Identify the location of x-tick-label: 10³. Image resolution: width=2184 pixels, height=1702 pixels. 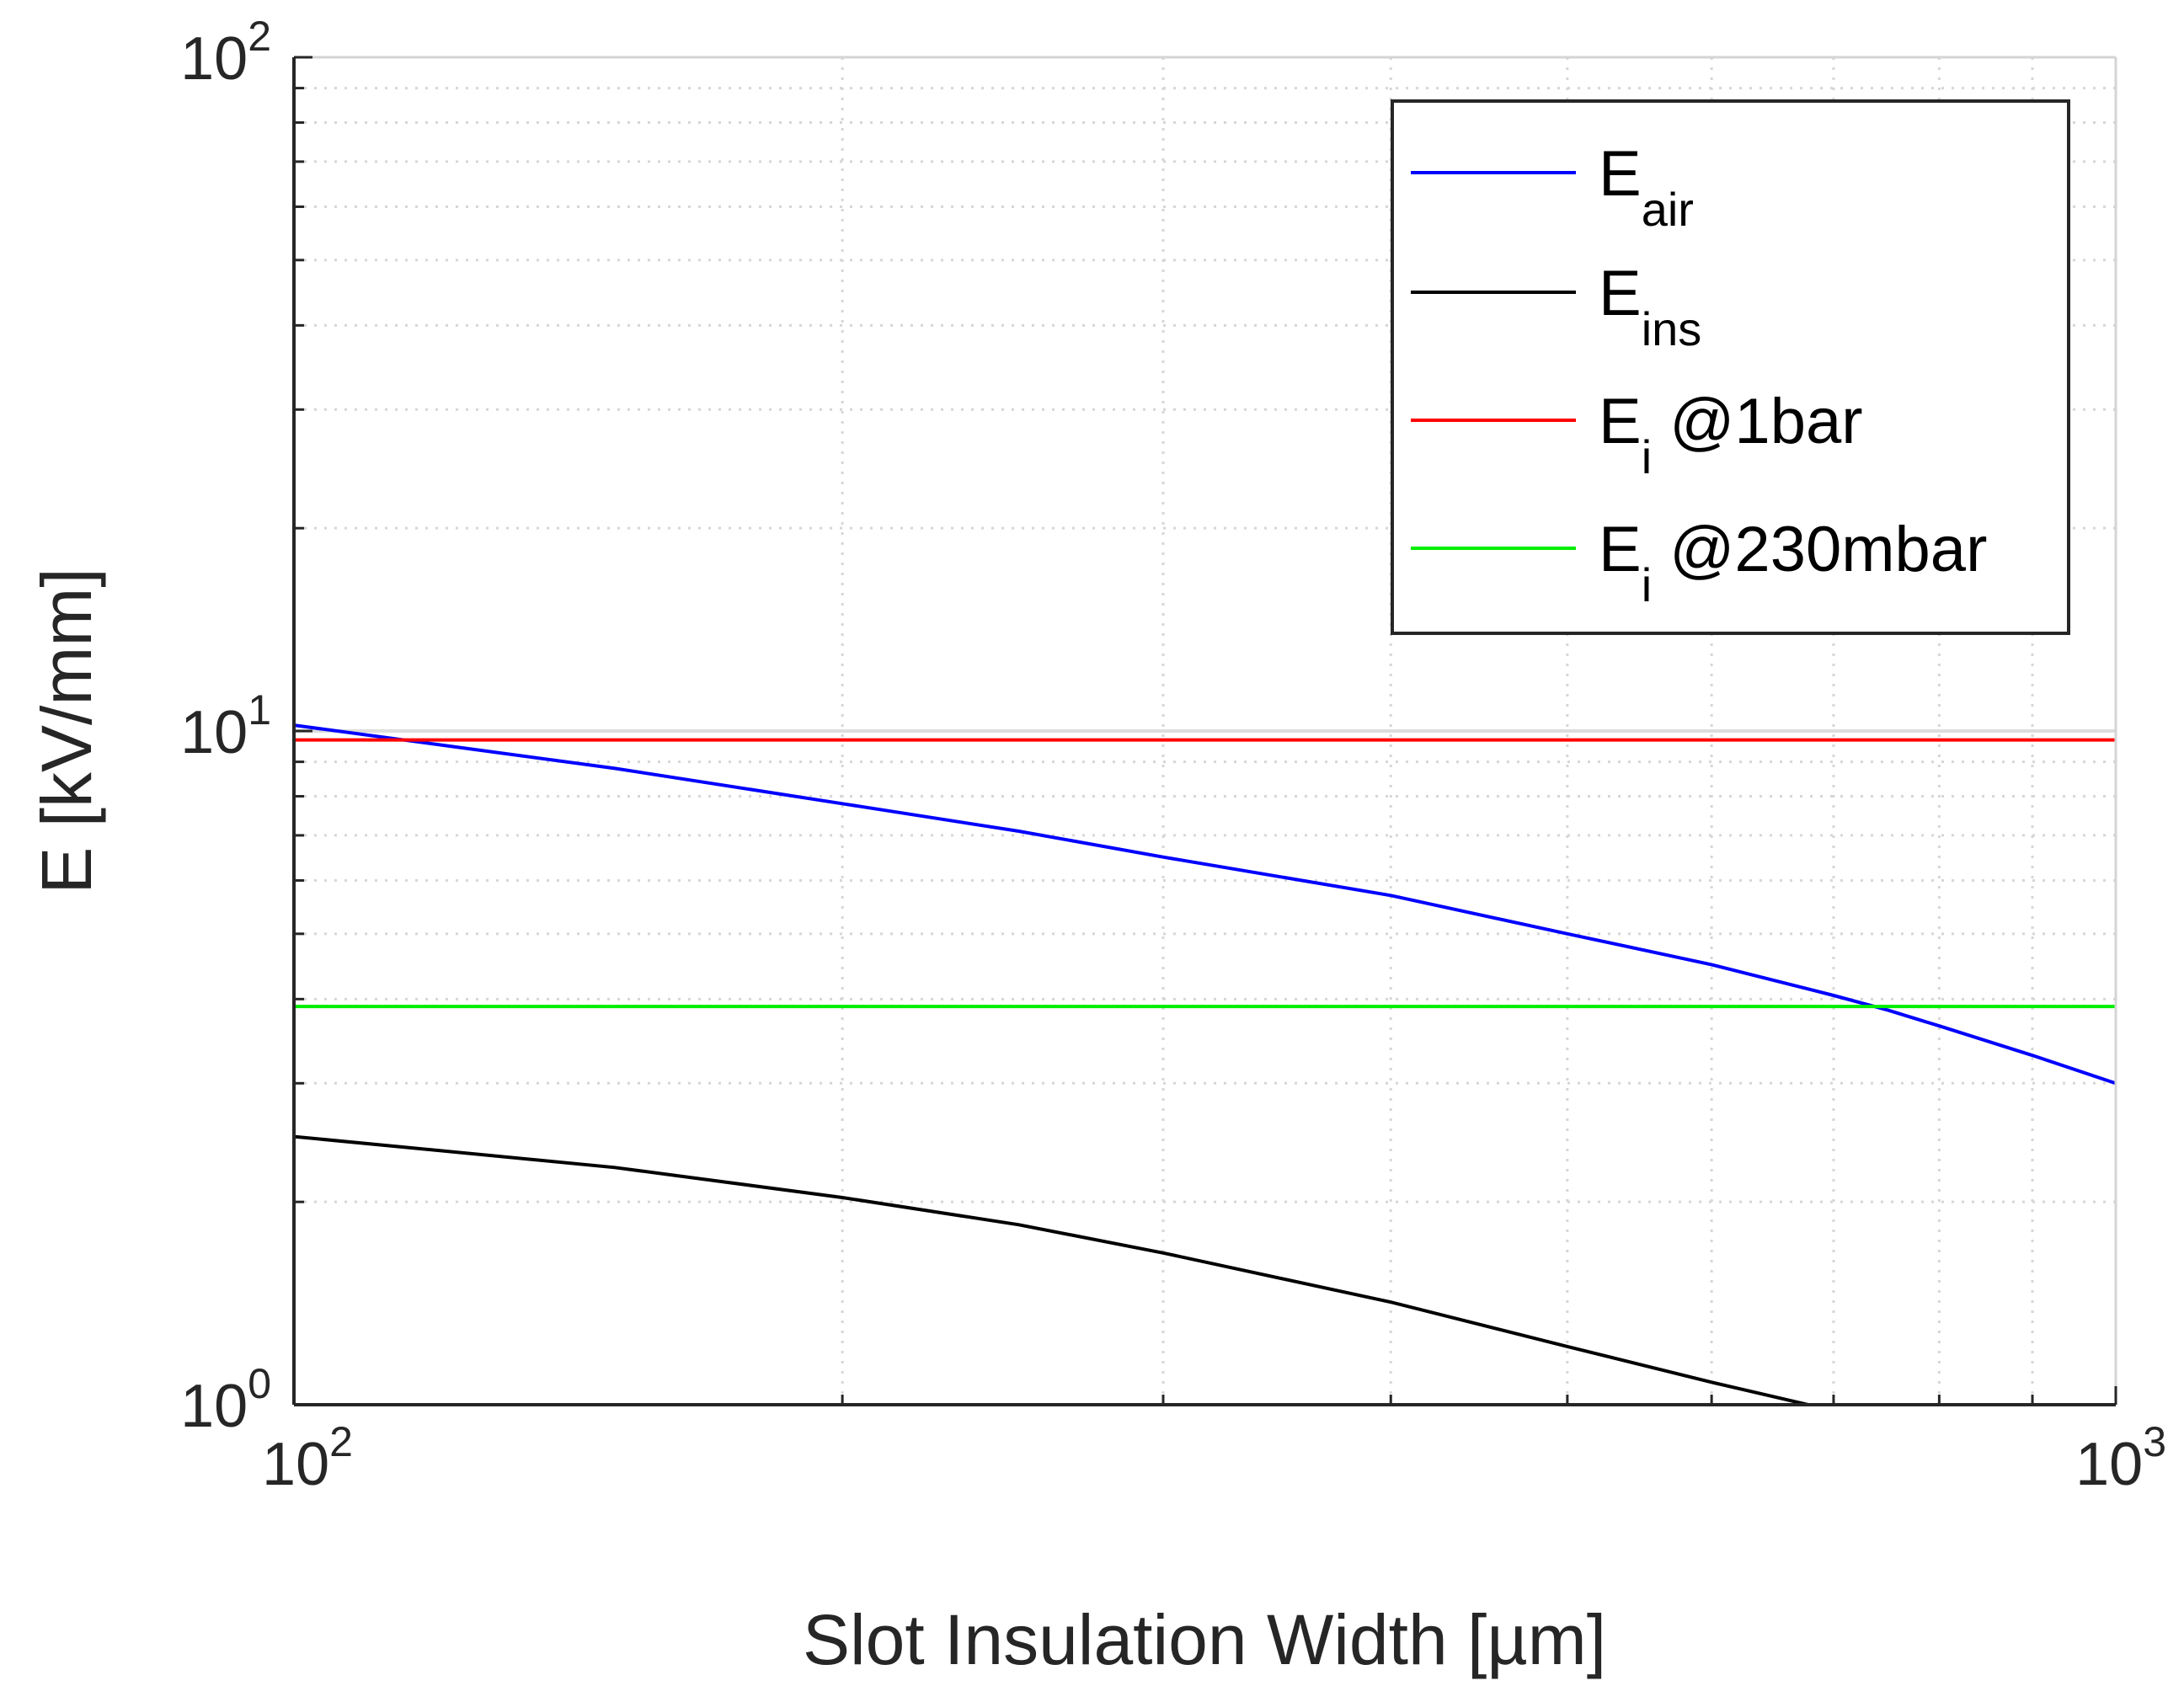
(2120, 1458).